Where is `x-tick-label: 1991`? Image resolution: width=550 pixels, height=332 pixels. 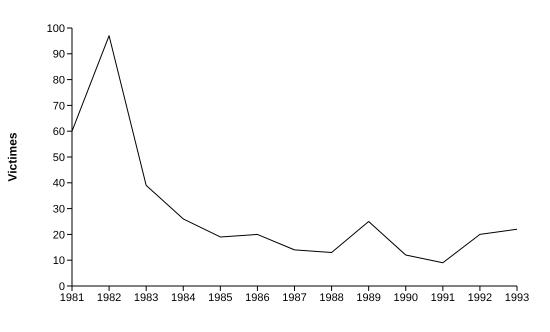
x-tick-label: 1991 is located at coordinates (443, 298).